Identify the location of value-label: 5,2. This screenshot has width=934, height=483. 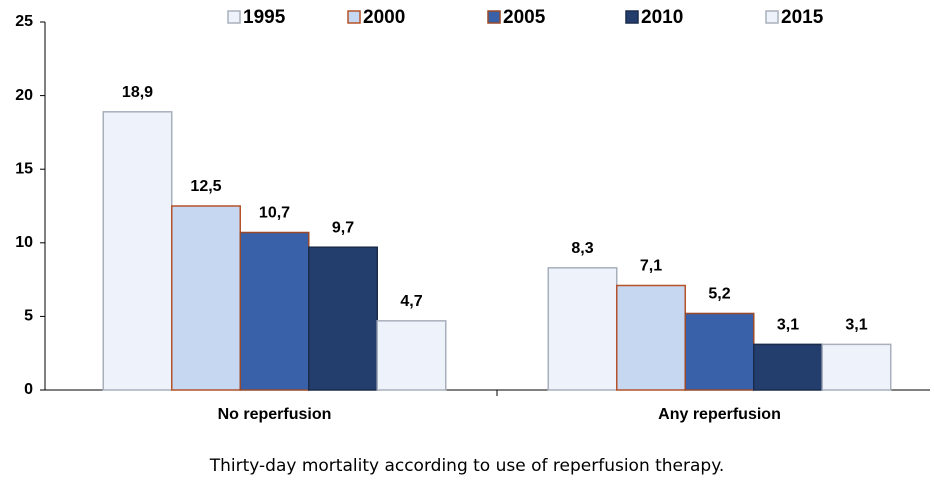
(719, 294).